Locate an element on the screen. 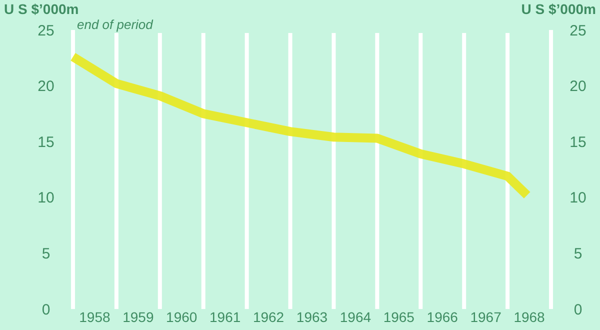 The width and height of the screenshot is (600, 330). y-tick-label: 25 is located at coordinates (46, 31).